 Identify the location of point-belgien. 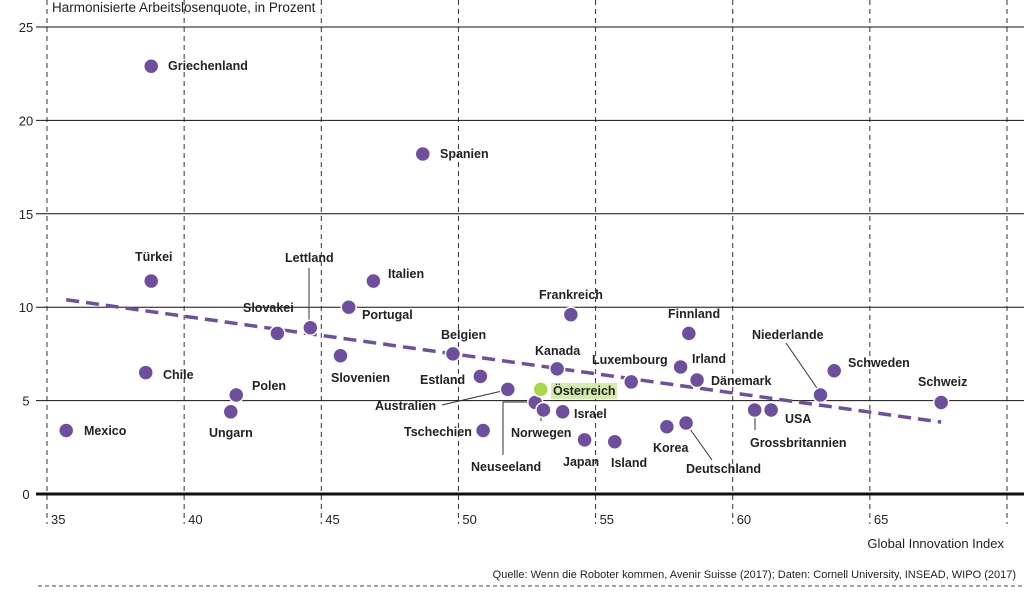
(453, 354).